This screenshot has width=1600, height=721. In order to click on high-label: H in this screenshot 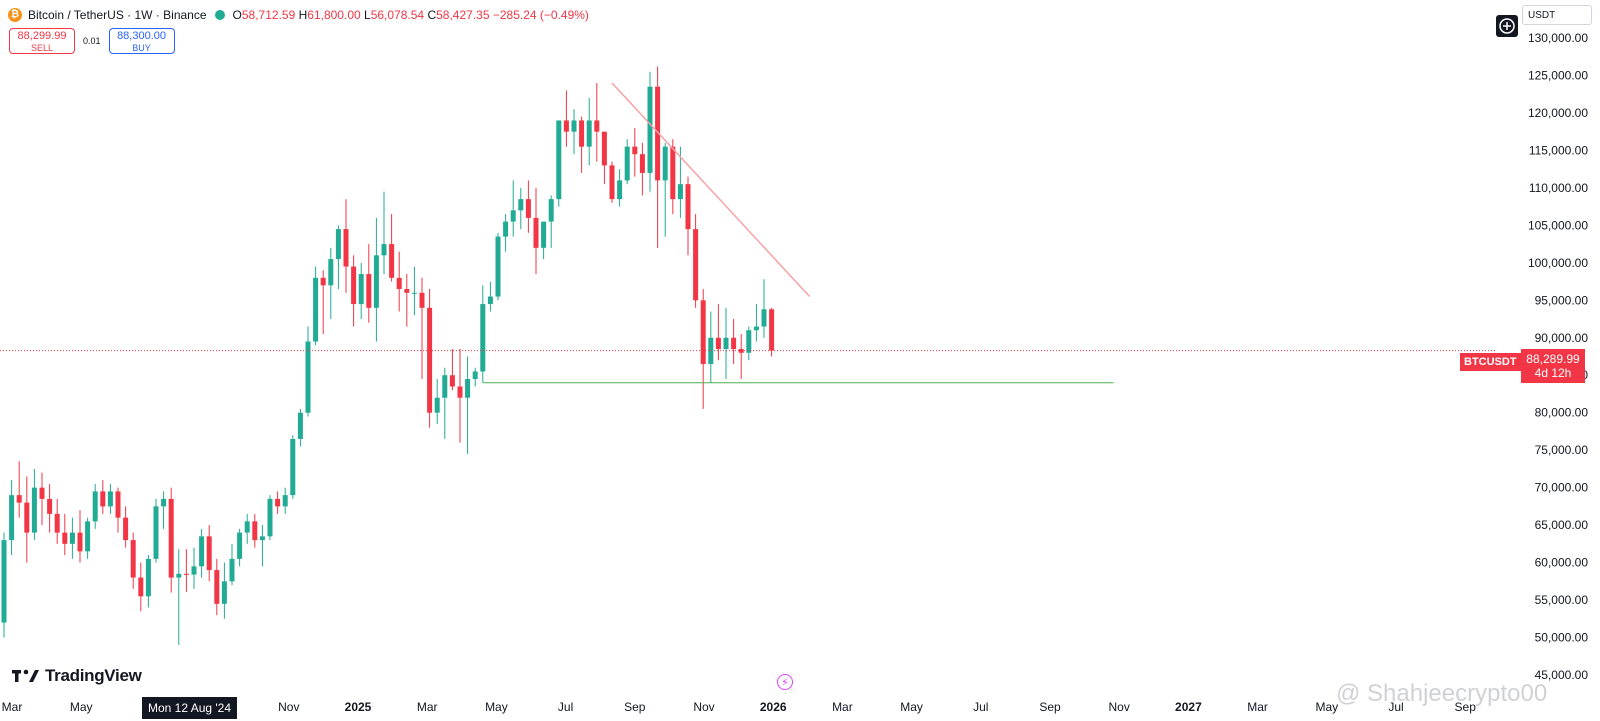, I will do `click(303, 15)`.